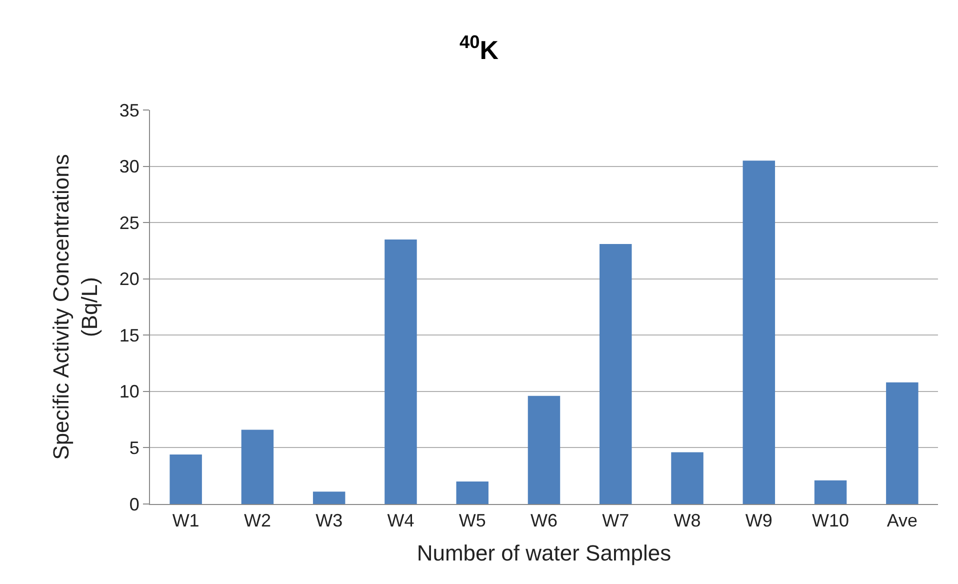 The image size is (958, 584). Describe the element at coordinates (129, 279) in the screenshot. I see `y-tick-label: 20` at that location.